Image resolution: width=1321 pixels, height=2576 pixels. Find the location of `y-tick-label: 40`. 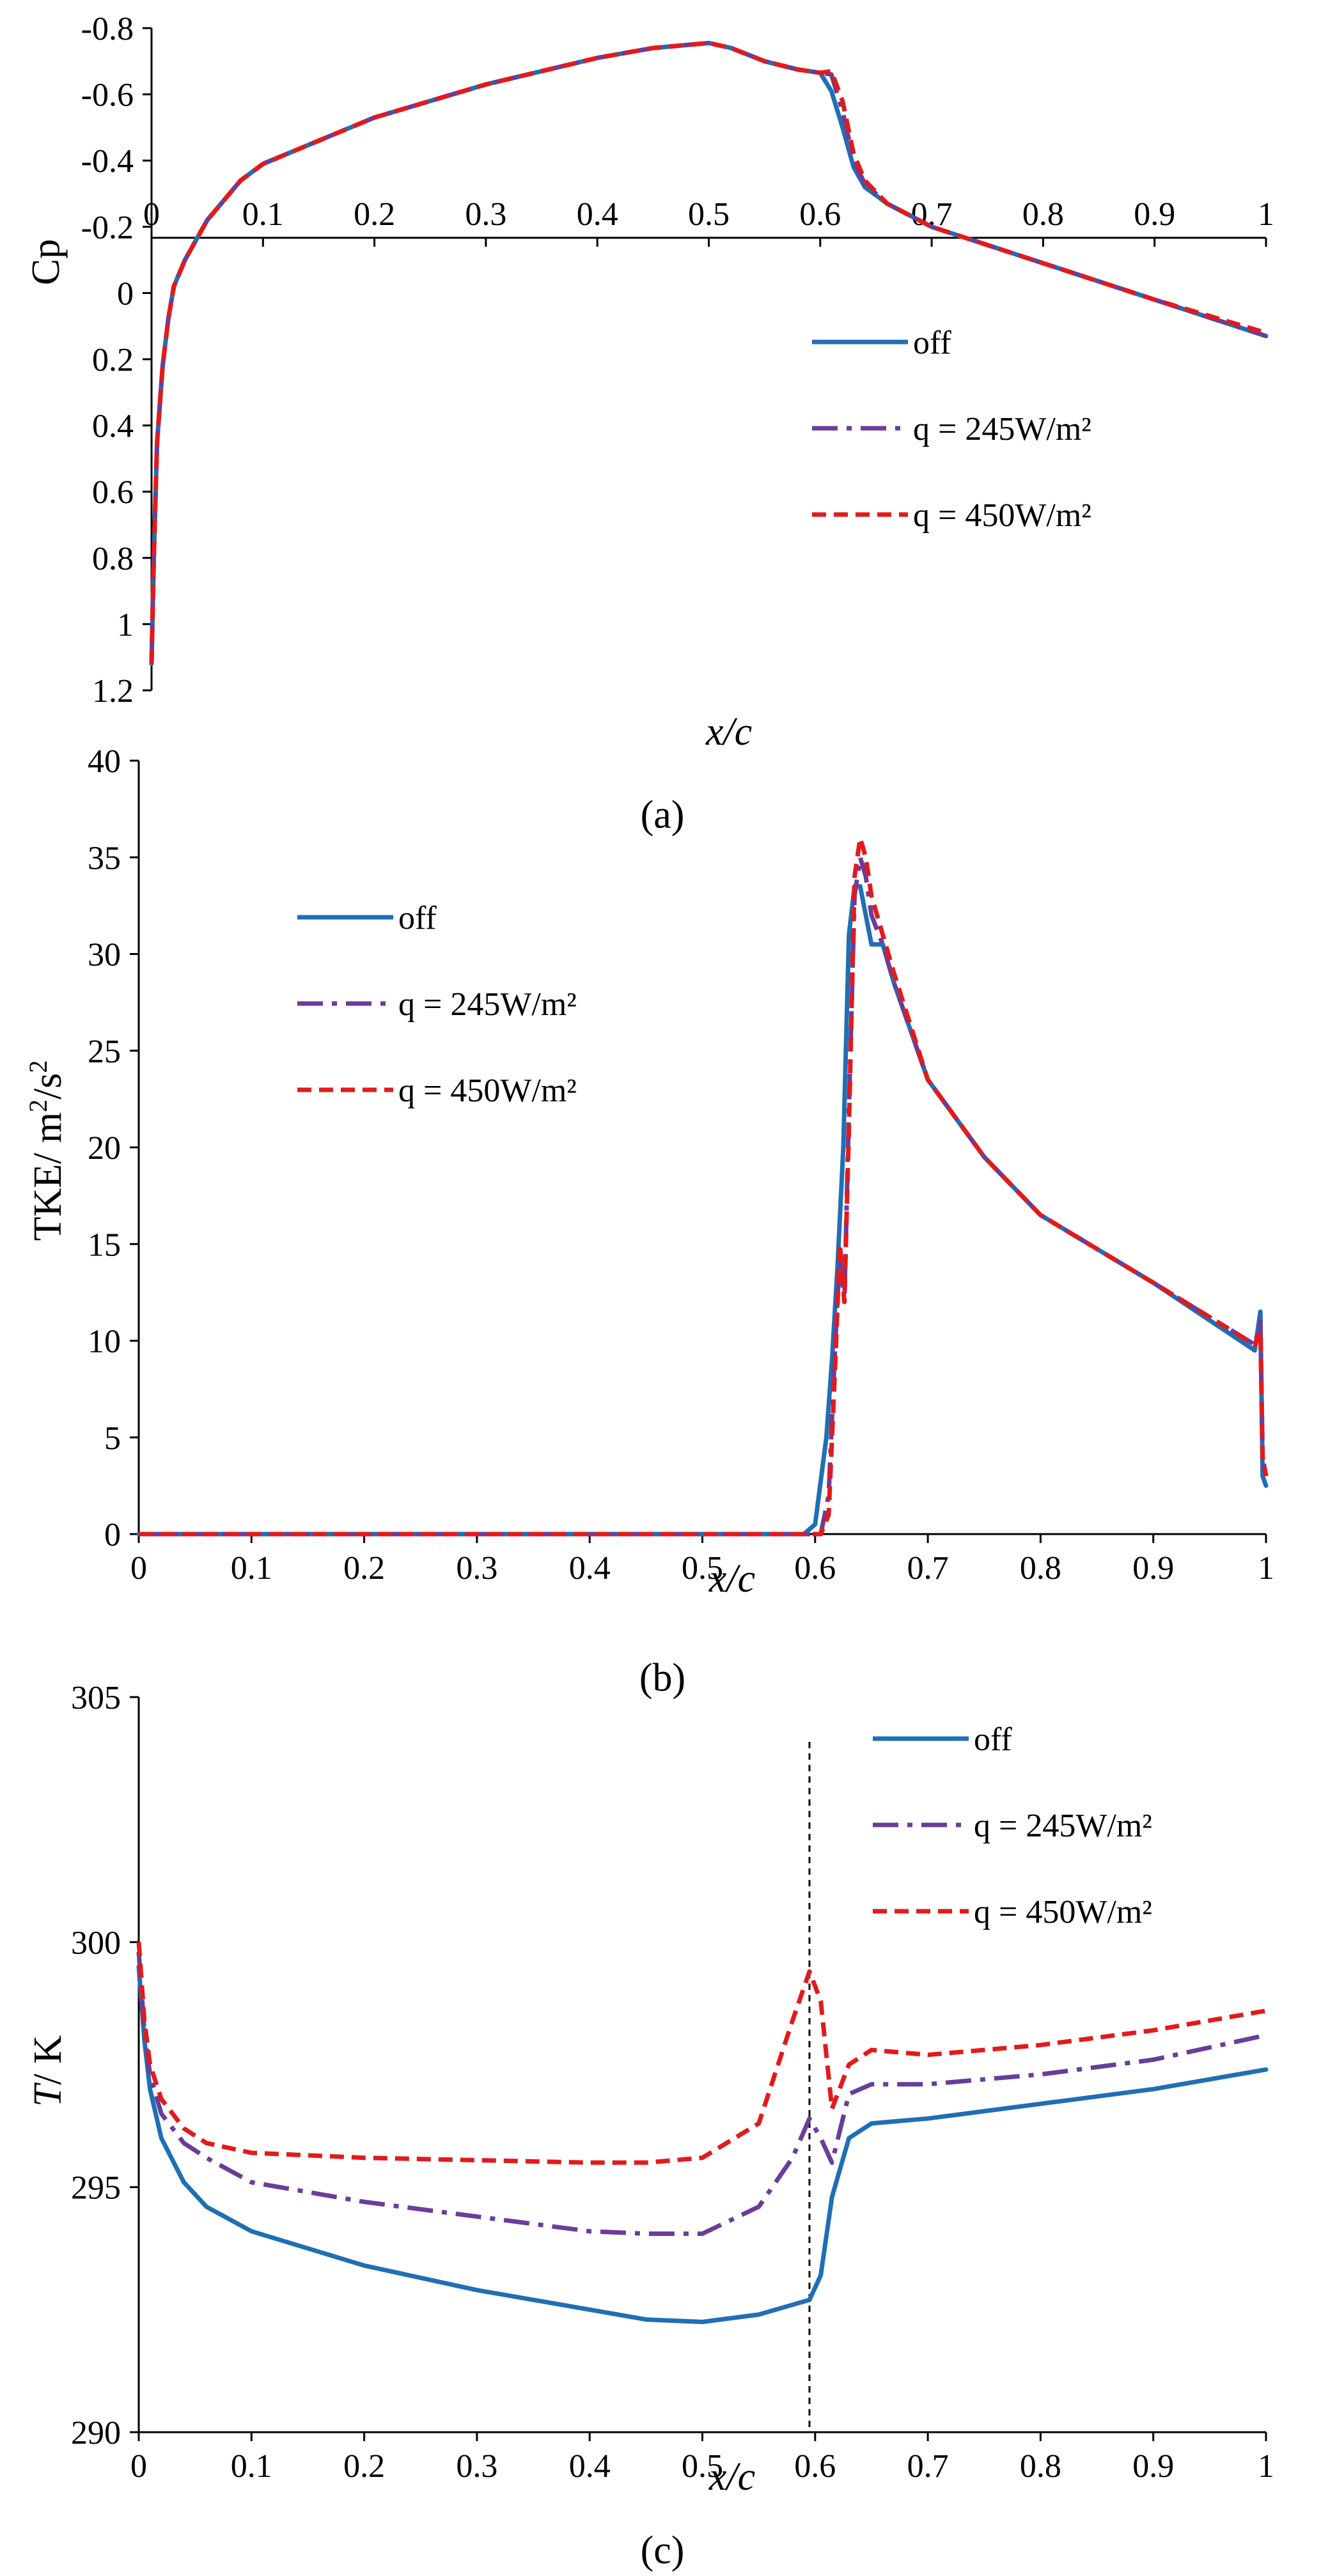

y-tick-label: 40 is located at coordinates (104, 761).